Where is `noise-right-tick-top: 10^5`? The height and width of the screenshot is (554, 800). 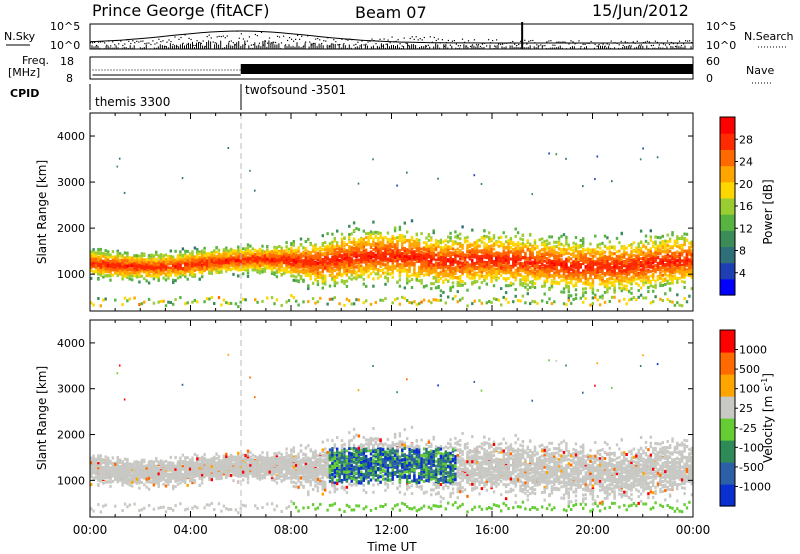 noise-right-tick-top: 10^5 is located at coordinates (721, 26).